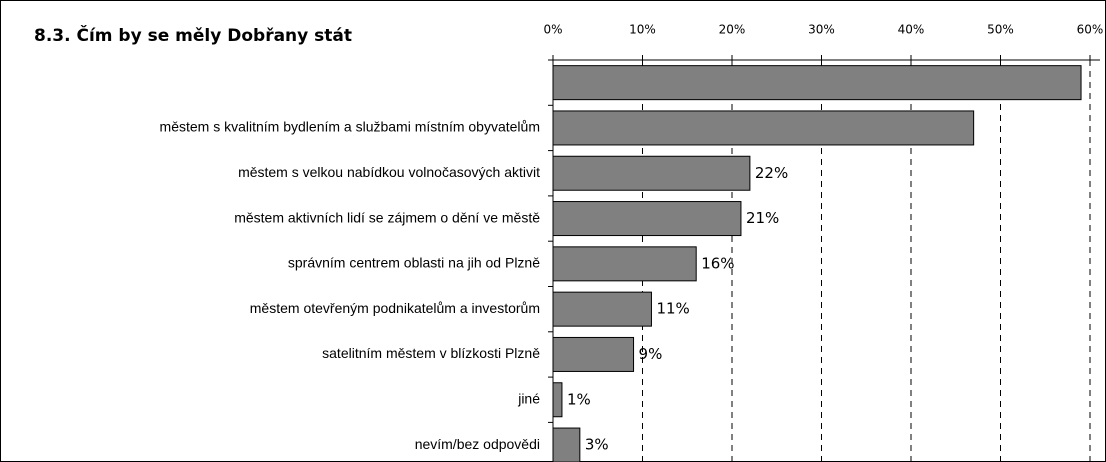 The width and height of the screenshot is (1106, 462). Describe the element at coordinates (431, 353) in the screenshot. I see `category-label: satelitním městem v blízkosti Plzně` at that location.